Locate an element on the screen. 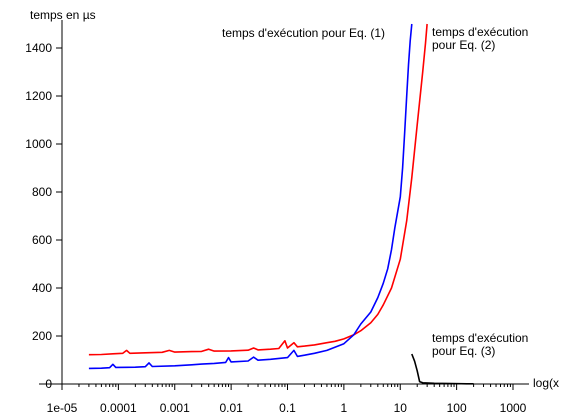  annotation-eq3: temps d'exécution pour Eq. (3) is located at coordinates (482, 344).